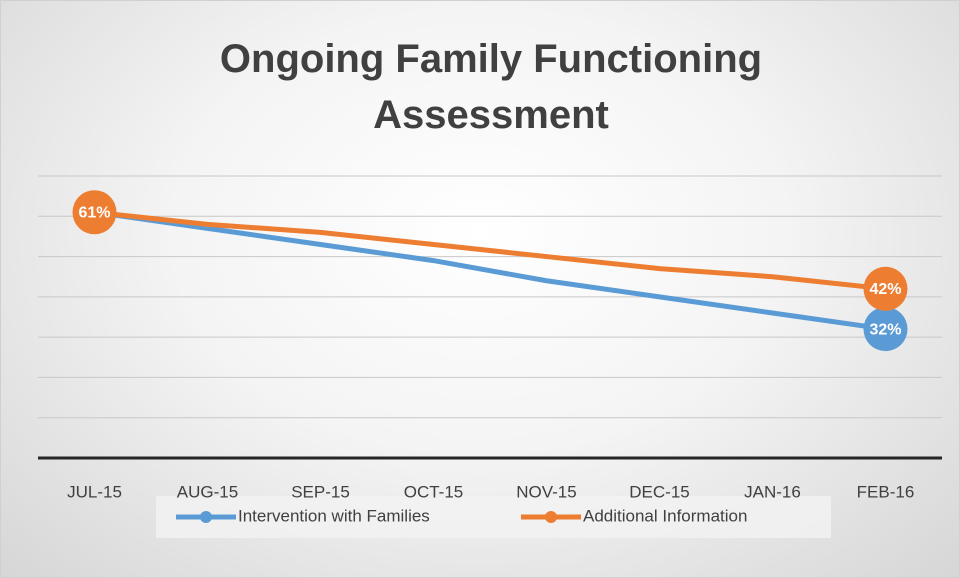 The width and height of the screenshot is (960, 578). I want to click on chart-title: Ongoing Family Functioning Assessment, so click(491, 87).